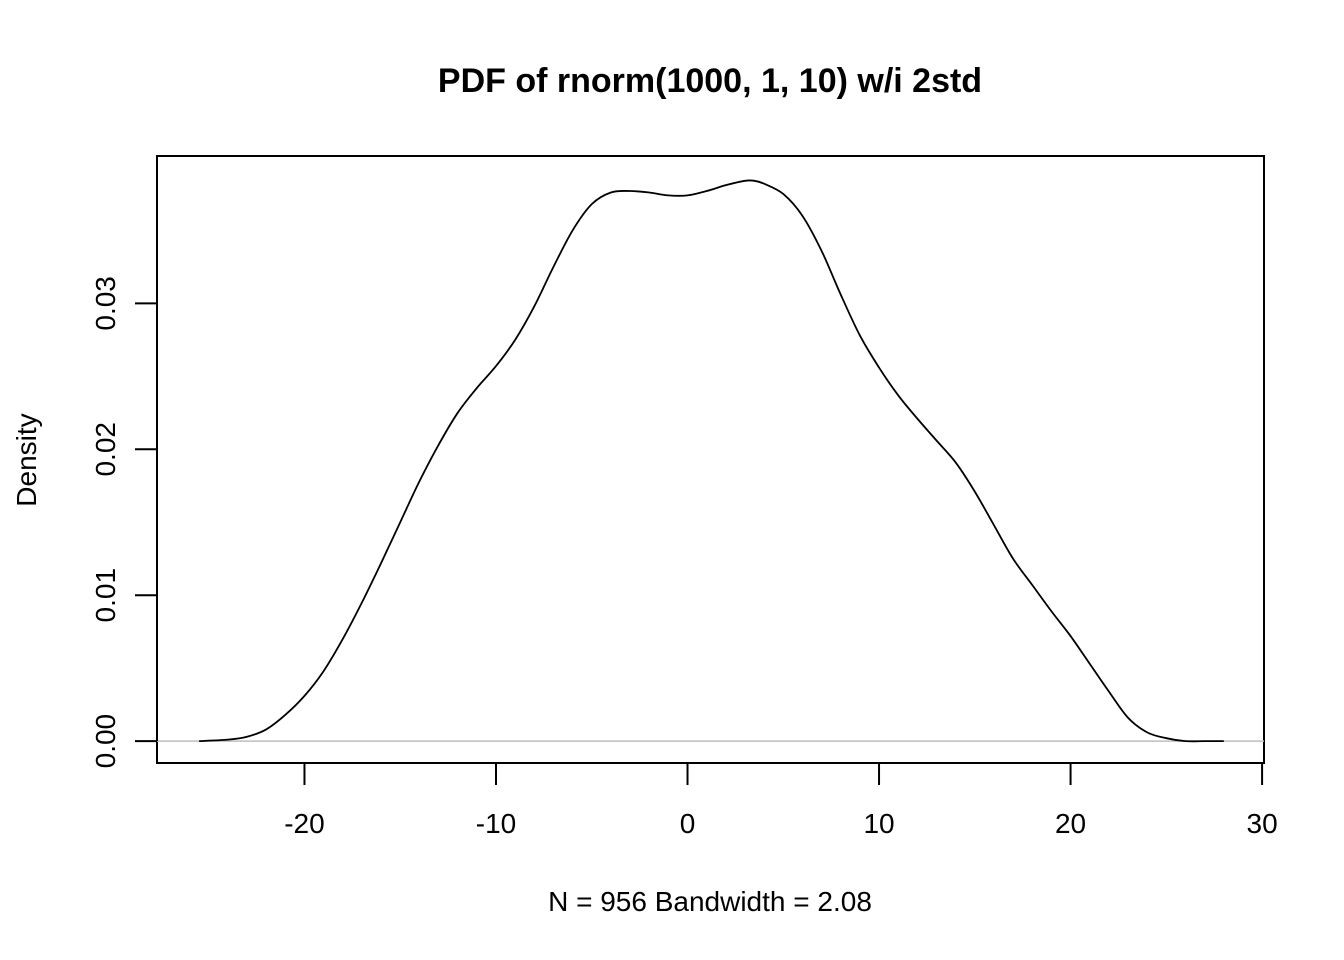 The image size is (1344, 960). Describe the element at coordinates (105, 595) in the screenshot. I see `y-tick-label: 0.01` at that location.